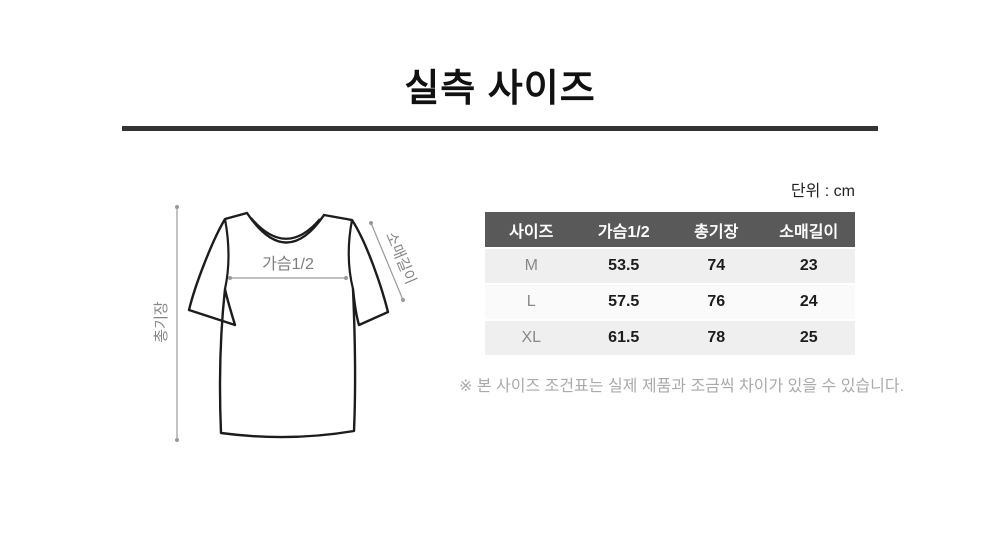  I want to click on total-length-label: 총기장, so click(161, 322).